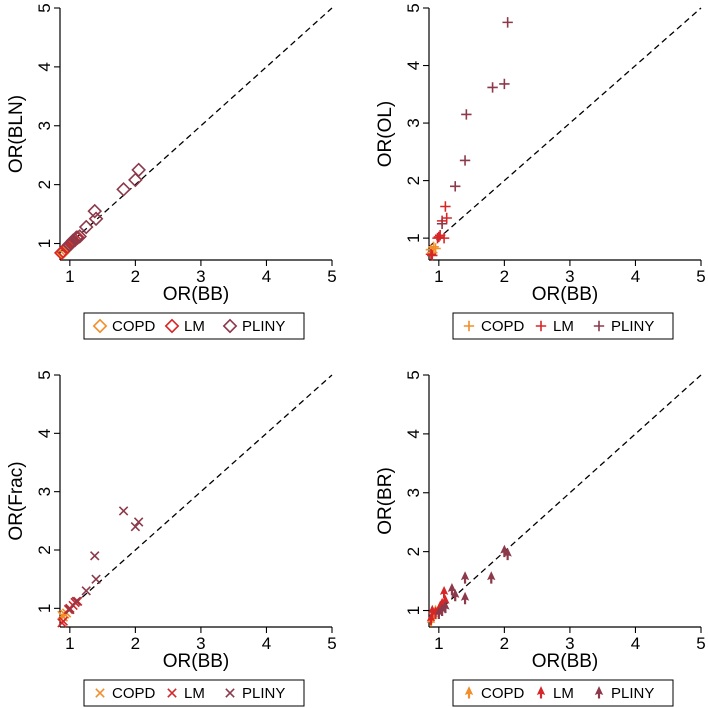  Describe the element at coordinates (16, 500) in the screenshot. I see `y-axis-label: OR(Frac)` at that location.